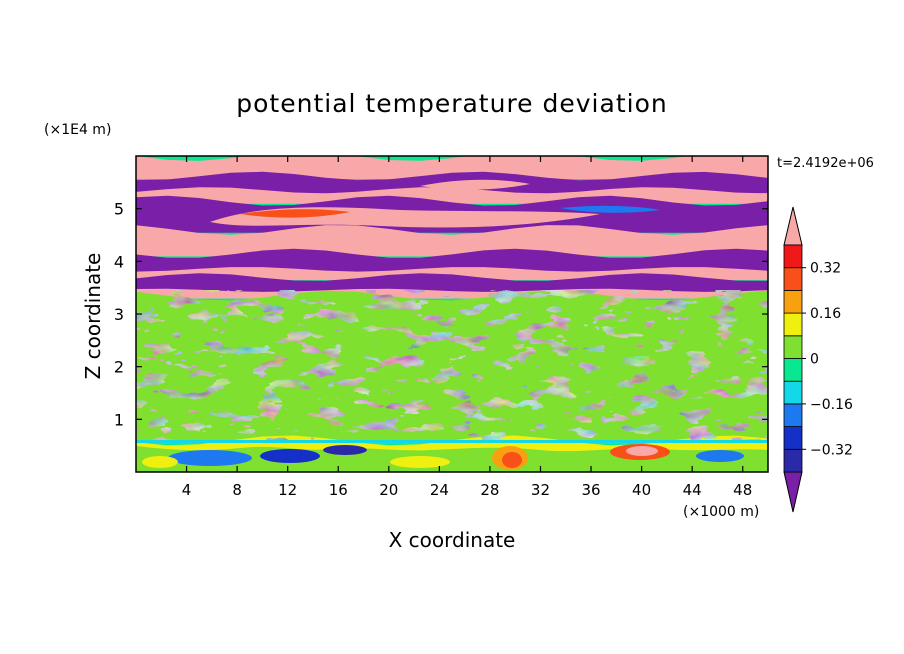  What do you see at coordinates (338, 490) in the screenshot?
I see `x-tick-label: 16` at bounding box center [338, 490].